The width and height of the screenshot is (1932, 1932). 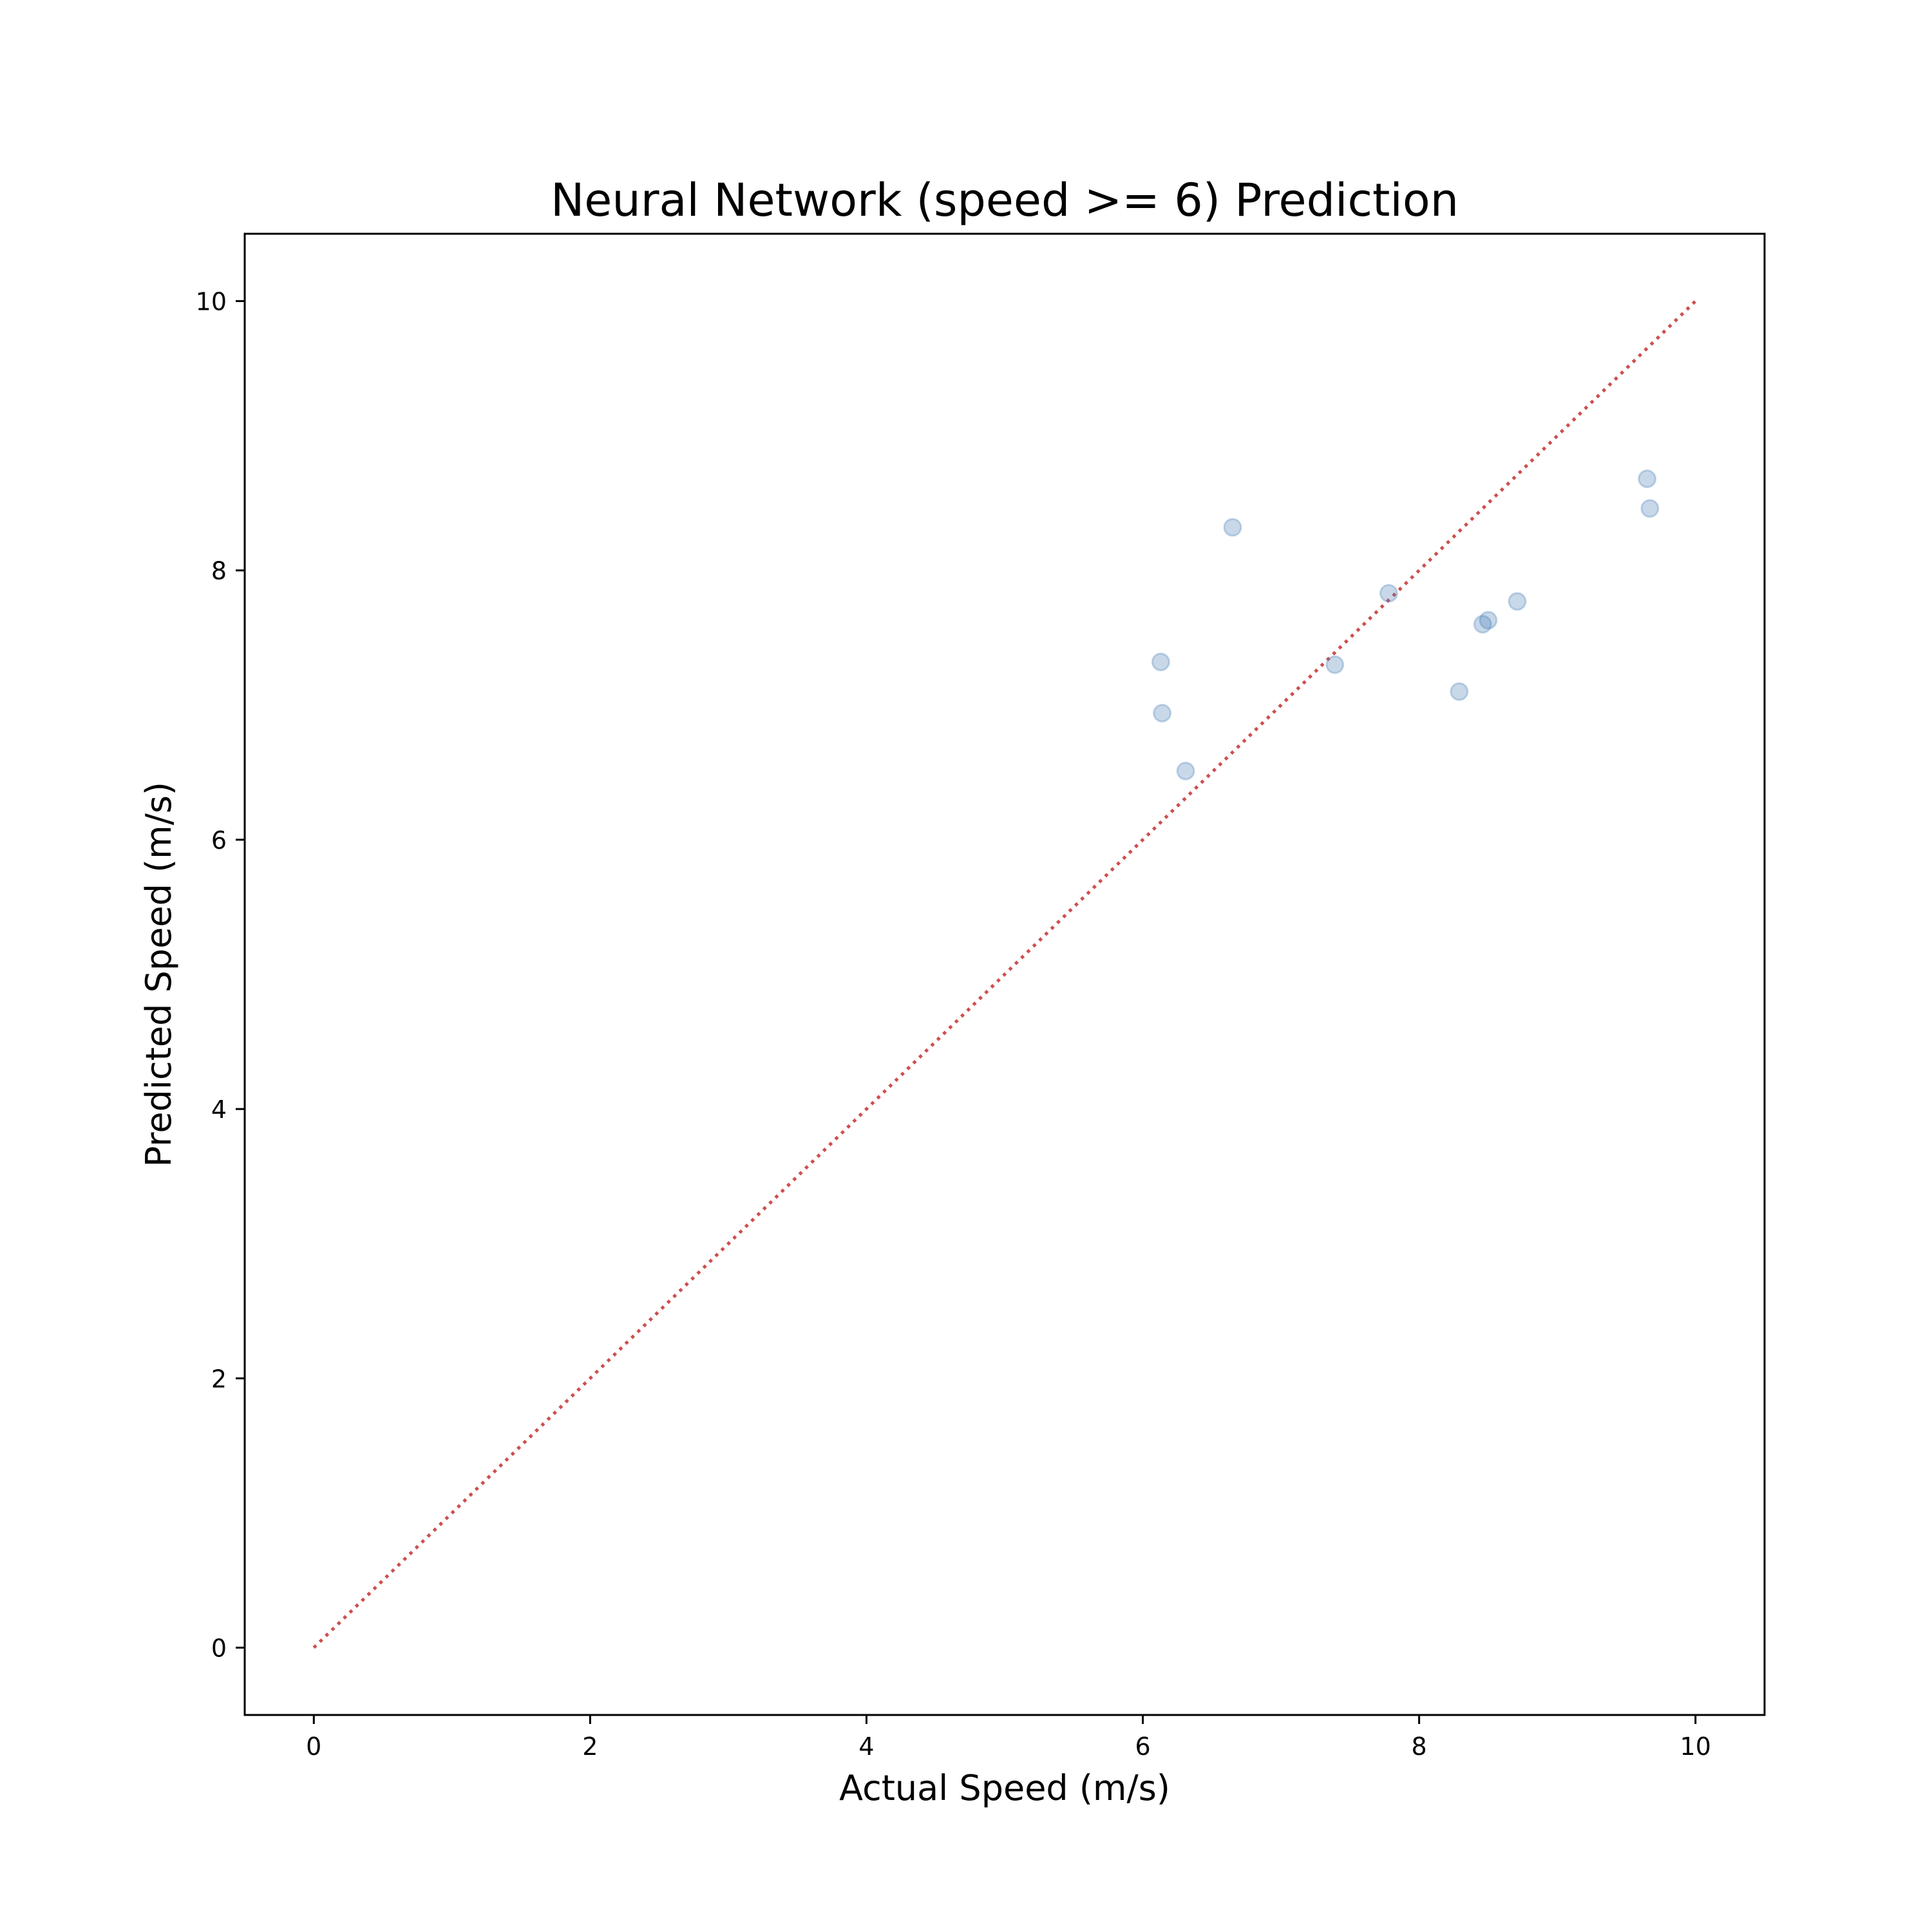 I want to click on y-tick-label: 6, so click(x=219, y=841).